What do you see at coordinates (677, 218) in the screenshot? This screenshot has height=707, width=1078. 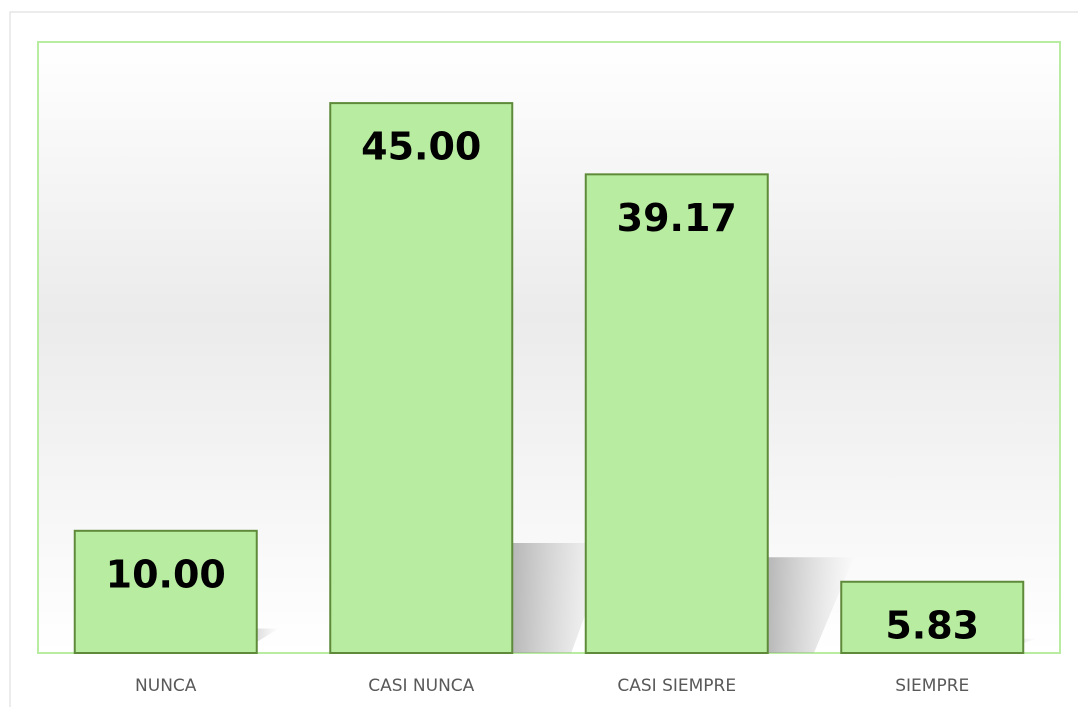 I see `value-label: 39.17` at bounding box center [677, 218].